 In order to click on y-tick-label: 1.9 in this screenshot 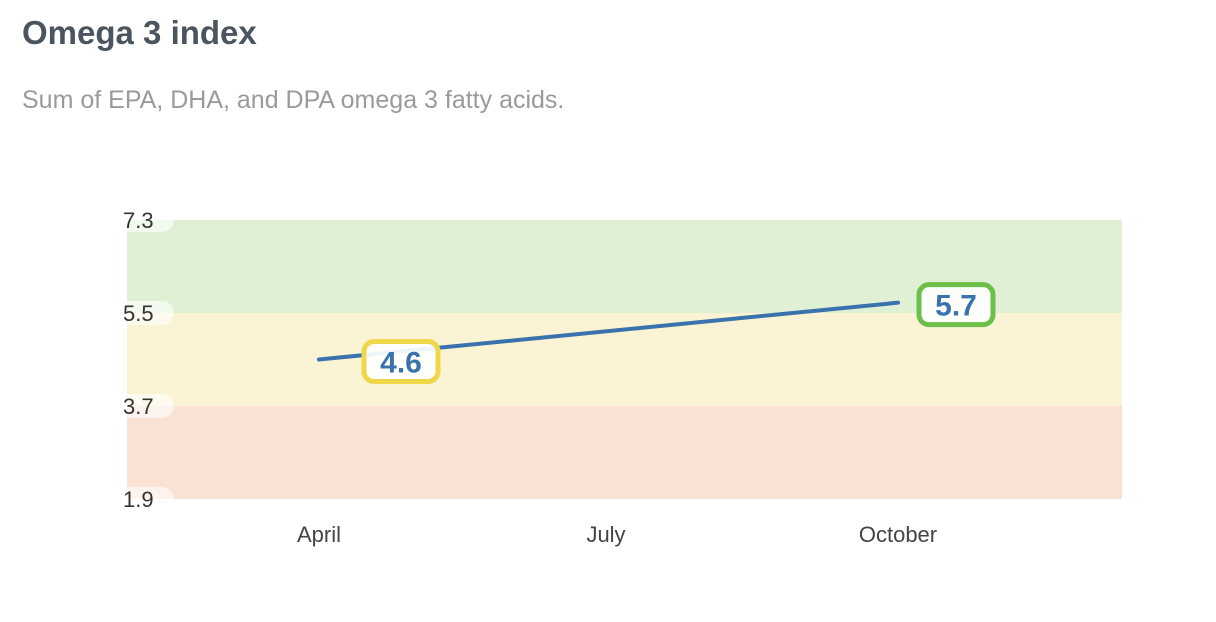, I will do `click(138, 499)`.